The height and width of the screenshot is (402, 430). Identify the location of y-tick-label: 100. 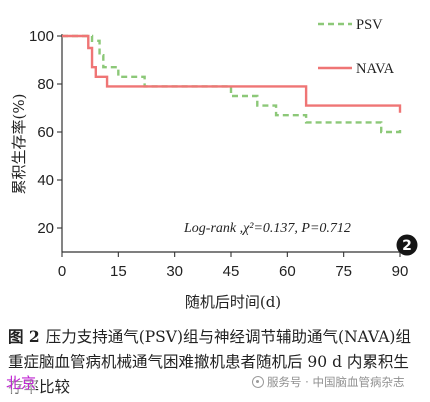
(41, 36).